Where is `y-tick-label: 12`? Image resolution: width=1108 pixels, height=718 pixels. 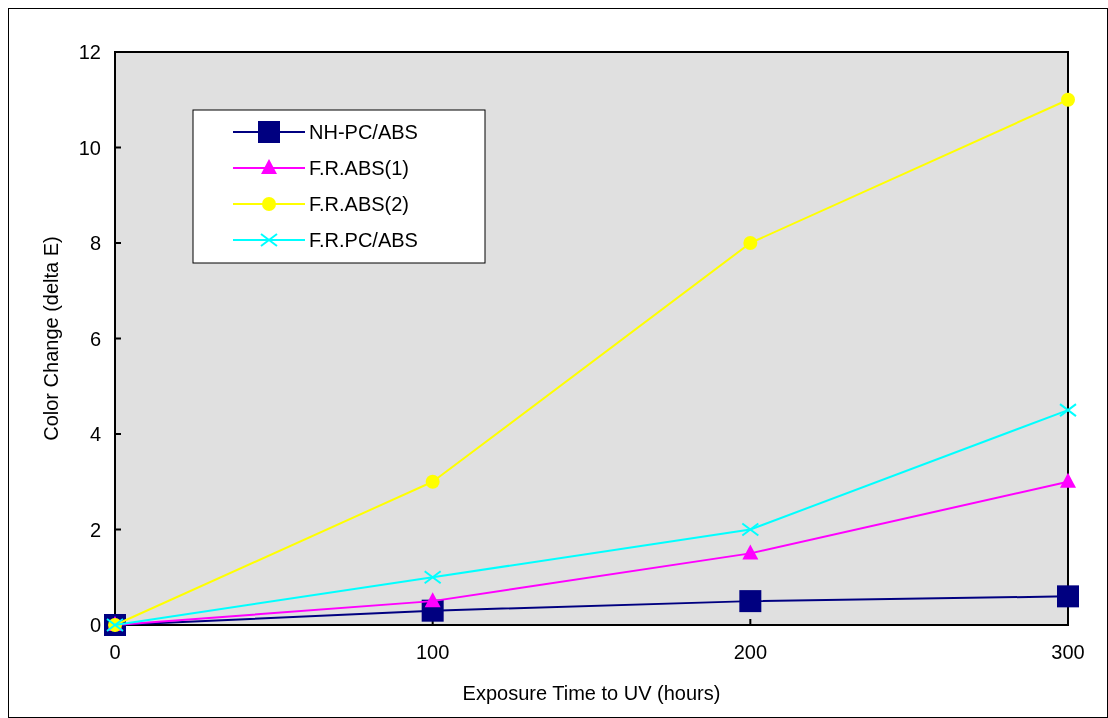 y-tick-label: 12 is located at coordinates (89, 52).